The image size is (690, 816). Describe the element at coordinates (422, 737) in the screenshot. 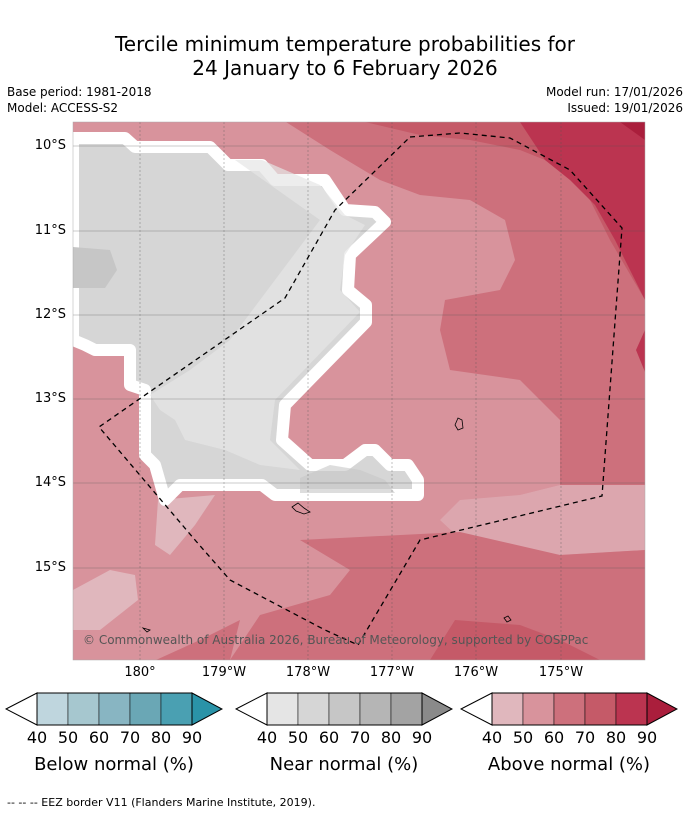

I see `tick-near-90: 90` at that location.